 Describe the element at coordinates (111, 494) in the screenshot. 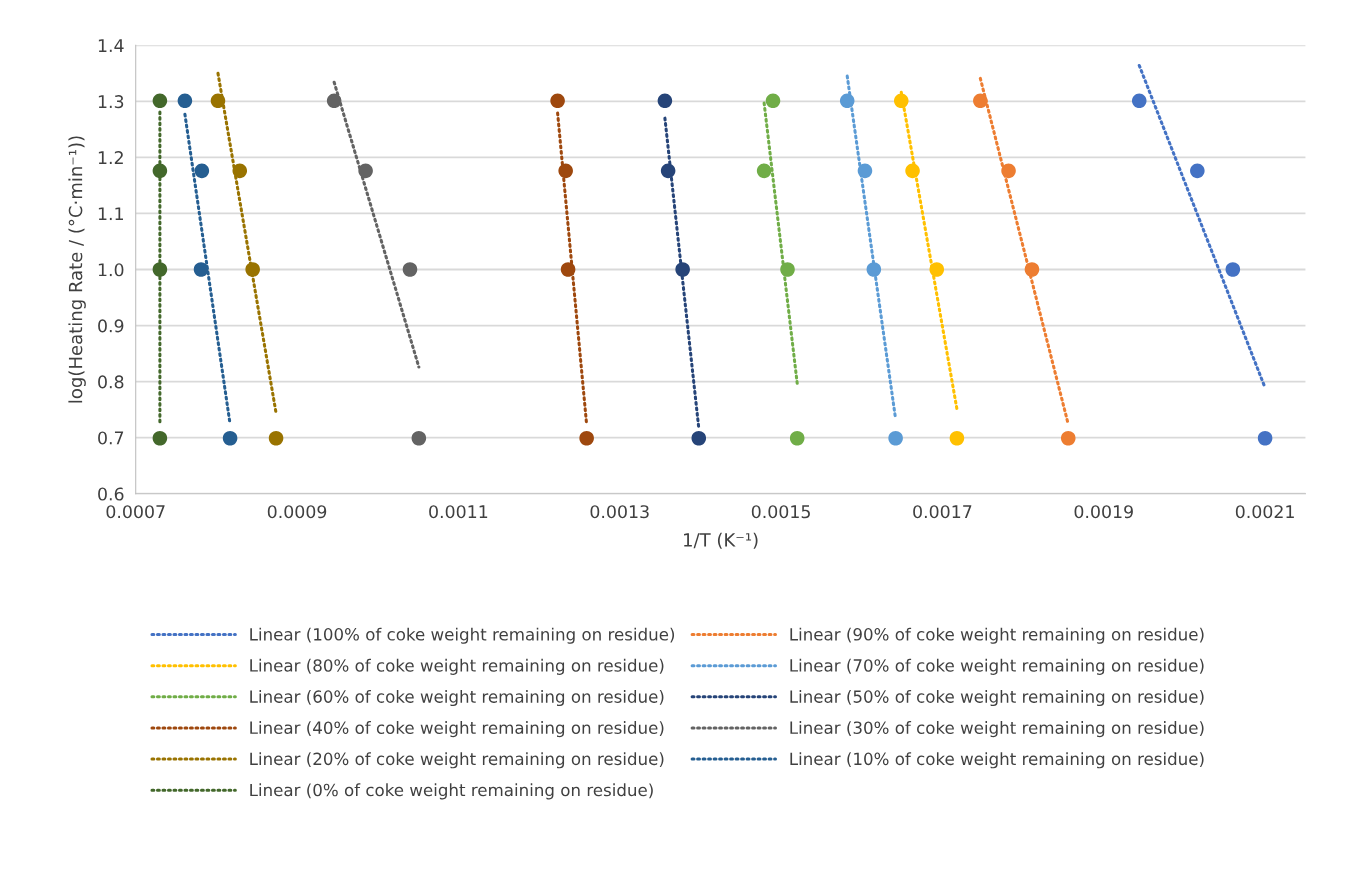

I see `y-tick-label: 0.6` at that location.